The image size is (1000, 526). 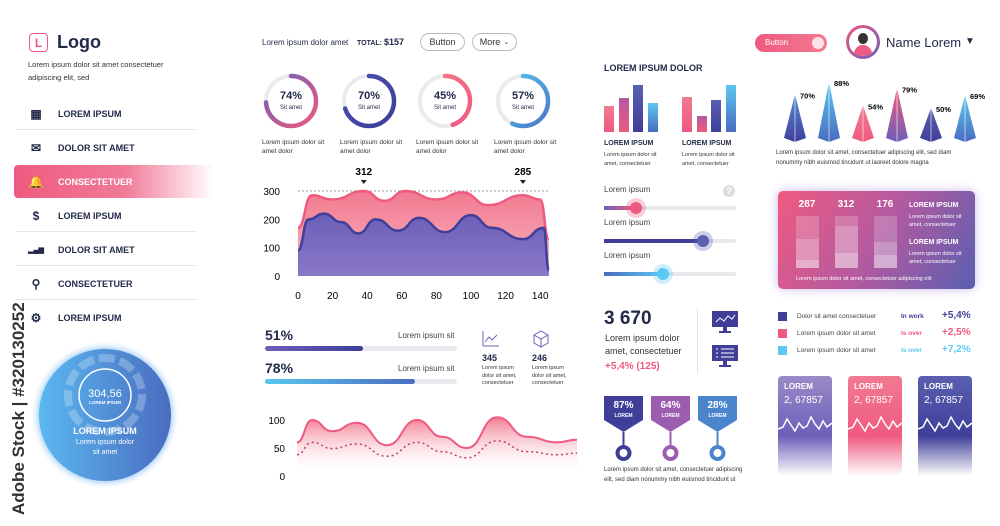 What do you see at coordinates (494, 42) in the screenshot?
I see `more-dropdown: More ⌄` at bounding box center [494, 42].